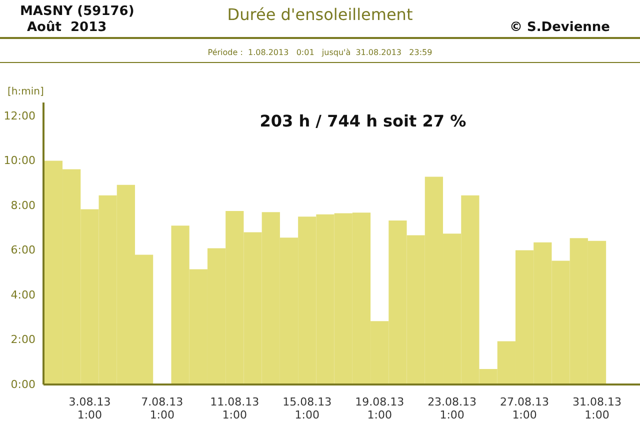 The height and width of the screenshot is (426, 640). Describe the element at coordinates (89, 409) in the screenshot. I see `x-tick-label: 3.08.13 1:00` at that location.